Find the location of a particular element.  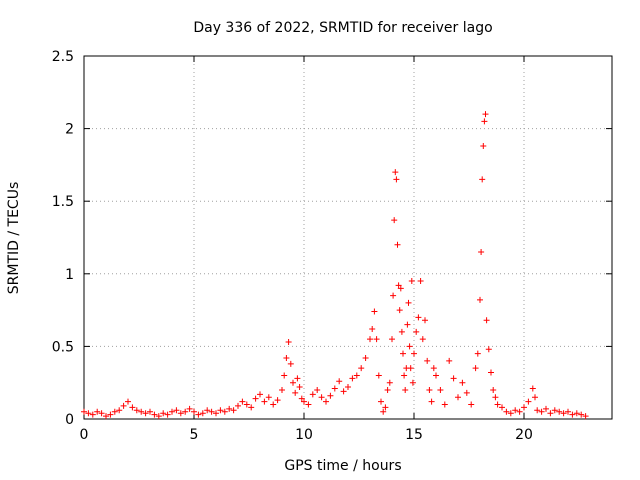

x-tick-label: 10 is located at coordinates (304, 435).